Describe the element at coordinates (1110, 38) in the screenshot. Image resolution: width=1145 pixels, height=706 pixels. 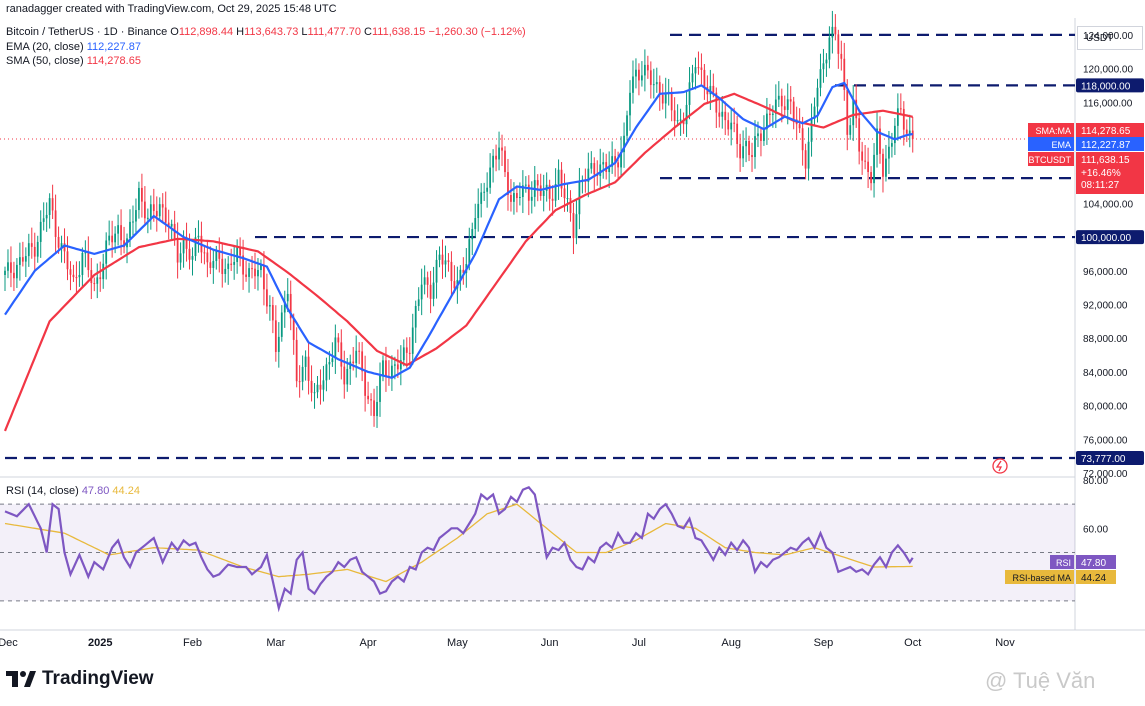
I see `currency-button: USDT` at that location.